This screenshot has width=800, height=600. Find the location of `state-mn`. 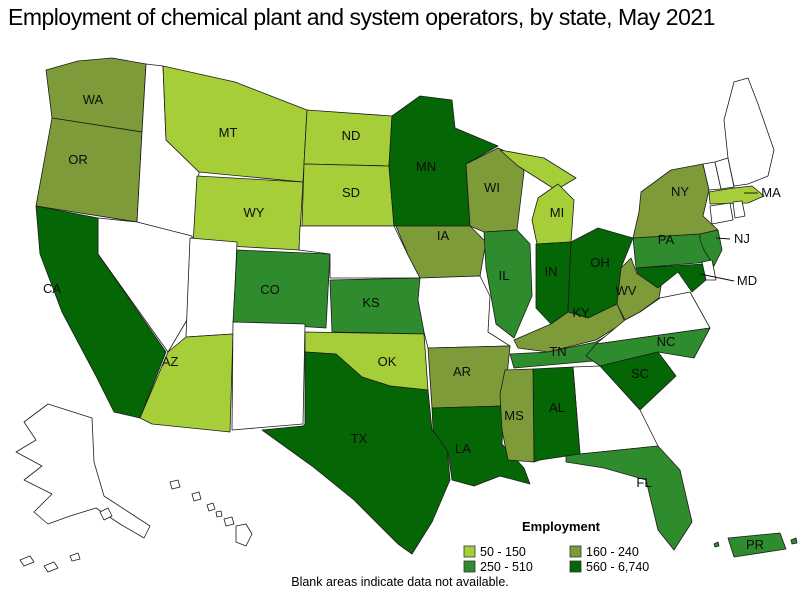

state-mn is located at coordinates (443, 161).